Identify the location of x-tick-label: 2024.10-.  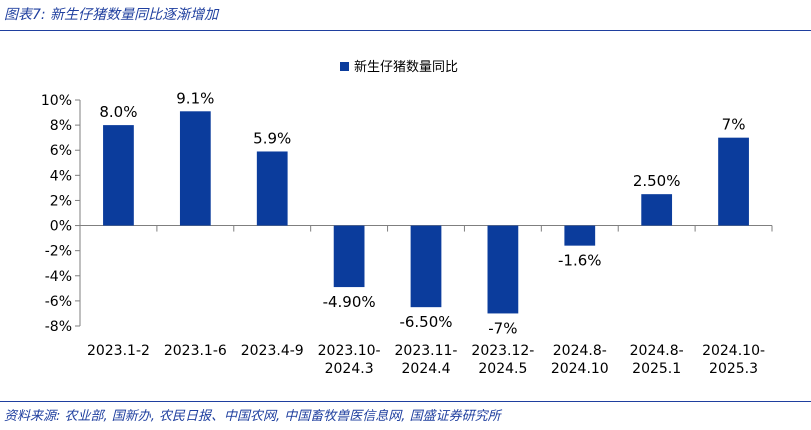
(733, 351).